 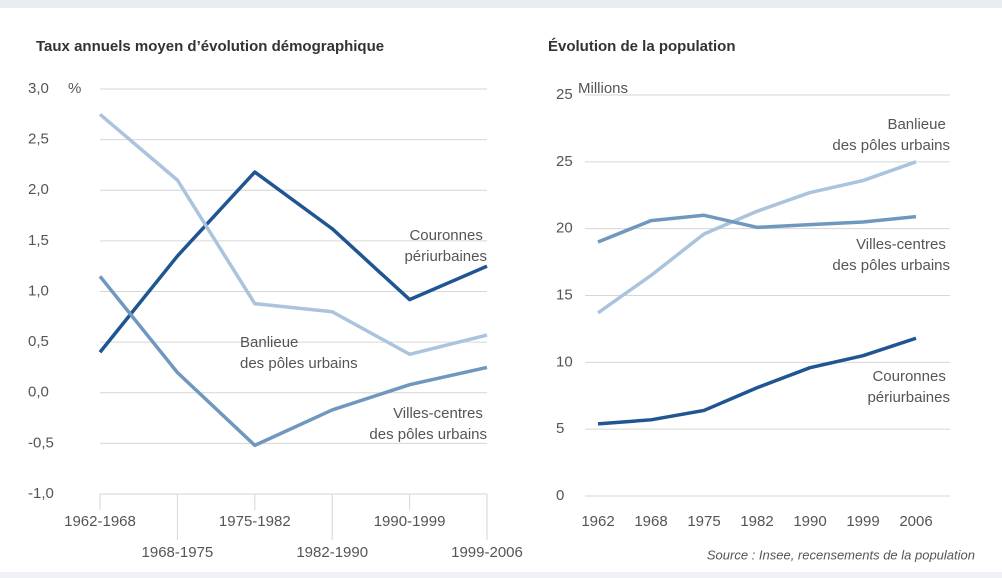 I want to click on y-tick-label: 0, so click(x=560, y=495).